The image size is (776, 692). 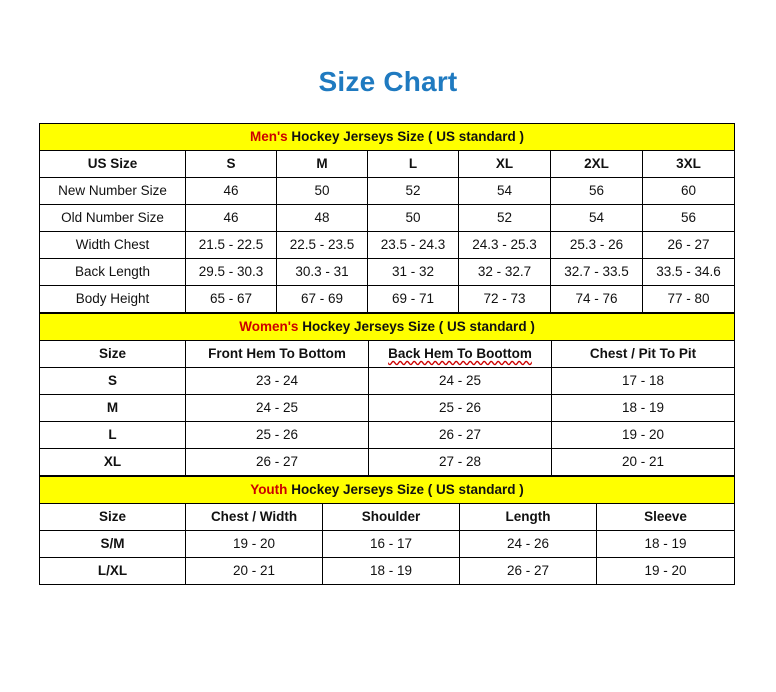 I want to click on womens-cell-1-2: 18 - 19, so click(x=643, y=408).